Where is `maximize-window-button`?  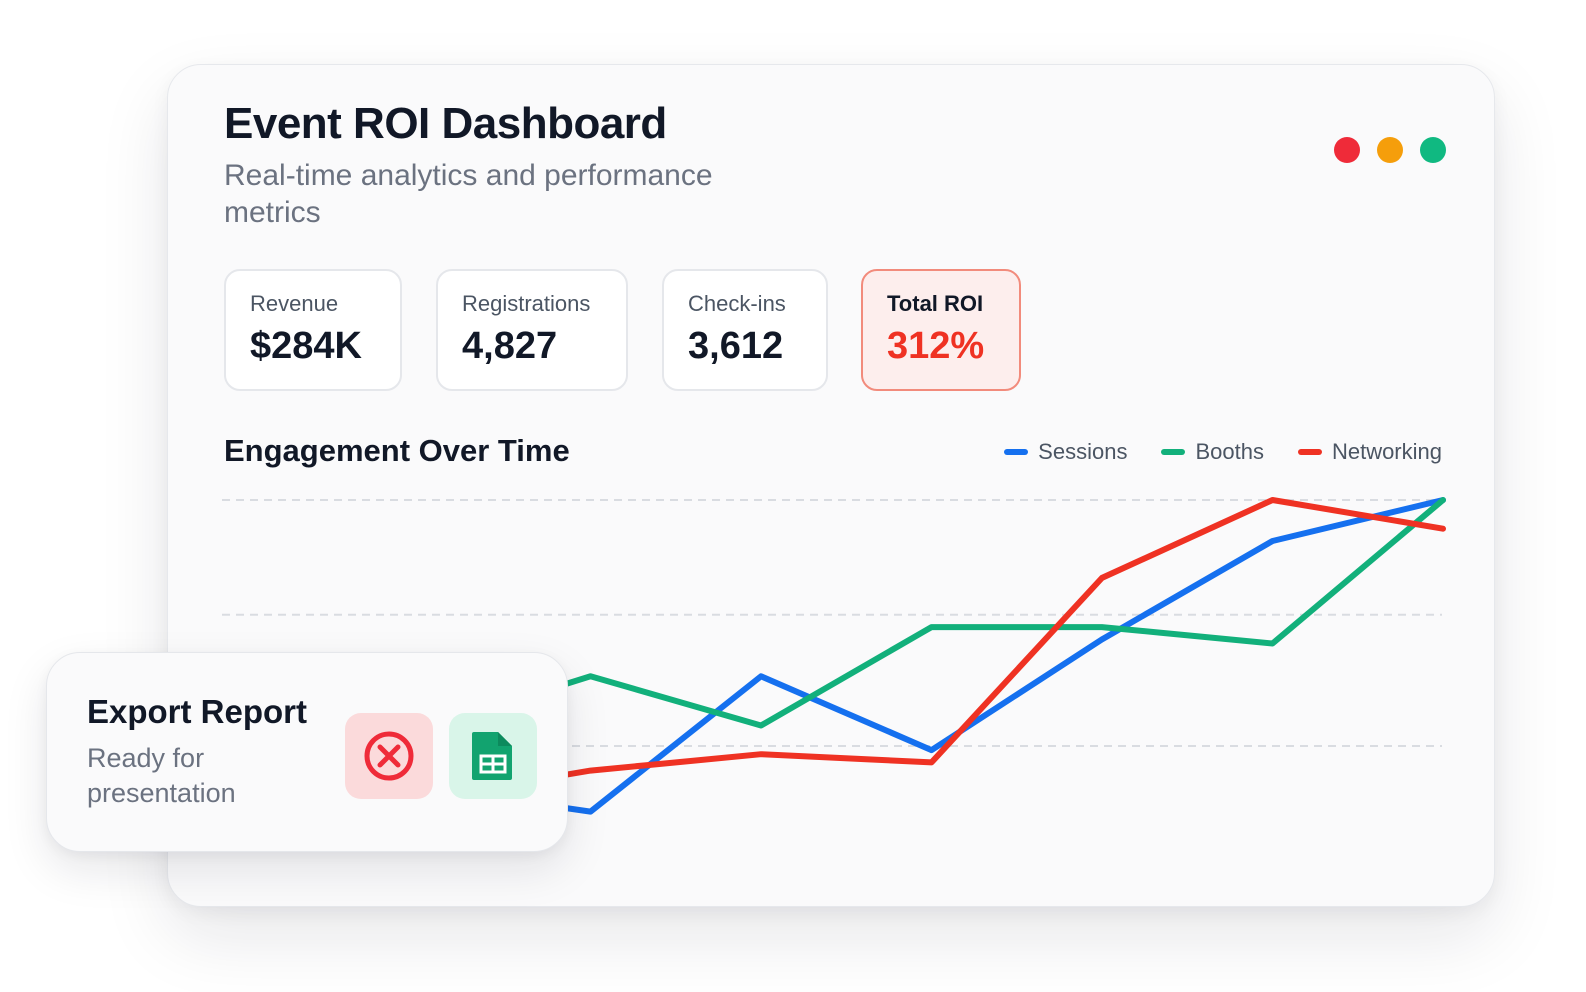
maximize-window-button is located at coordinates (1433, 150).